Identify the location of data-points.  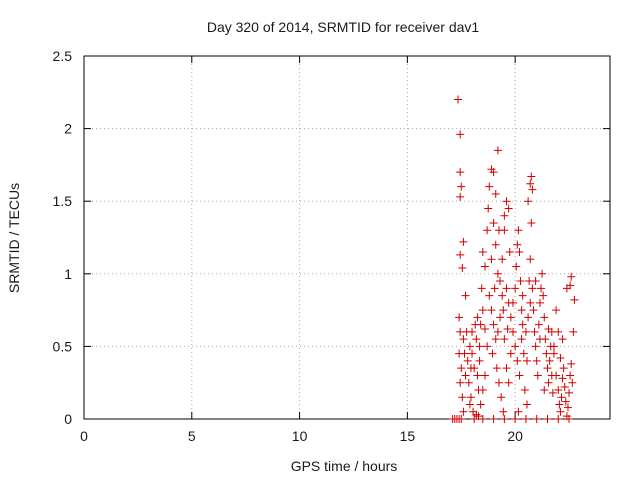
(513, 259).